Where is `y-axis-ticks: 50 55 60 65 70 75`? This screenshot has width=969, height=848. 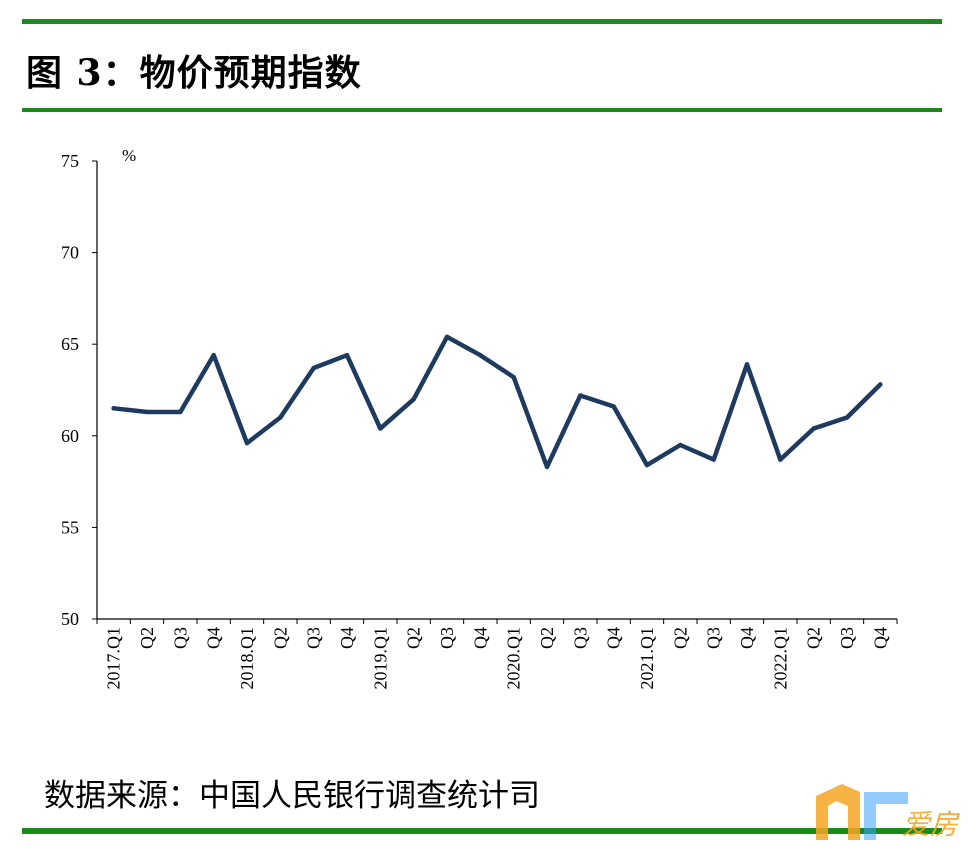 y-axis-ticks: 50 55 60 65 70 75 is located at coordinates (79, 390).